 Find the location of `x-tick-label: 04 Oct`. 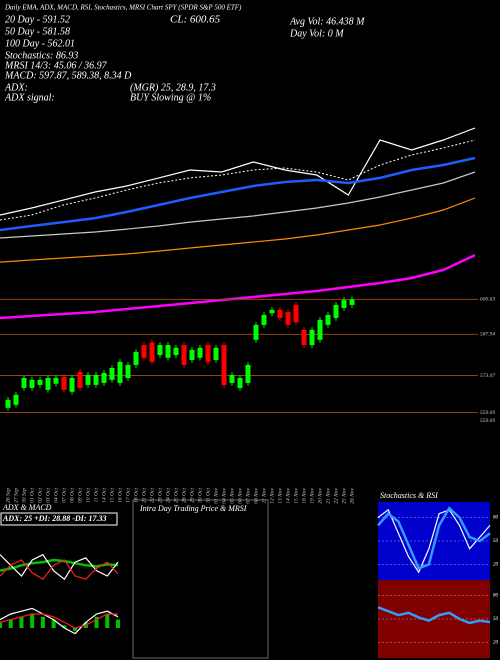

x-tick-label: 04 Oct is located at coordinates (55, 495).